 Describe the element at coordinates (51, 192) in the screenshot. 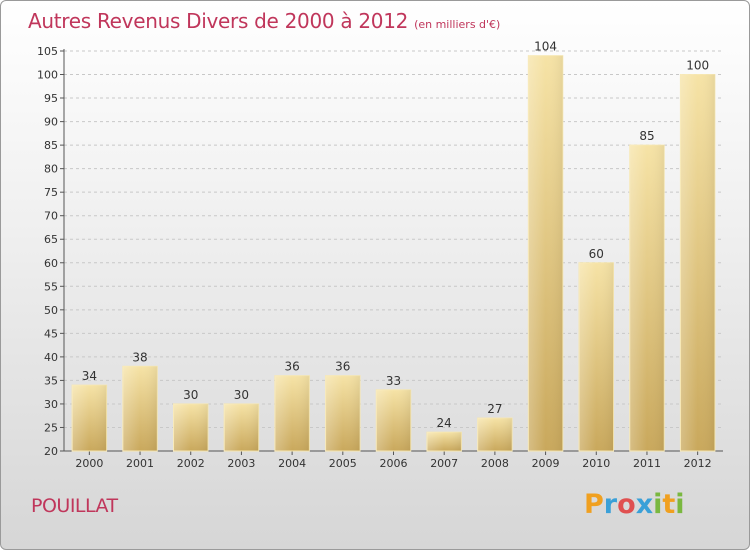

I see `y-tick-label: 75` at that location.